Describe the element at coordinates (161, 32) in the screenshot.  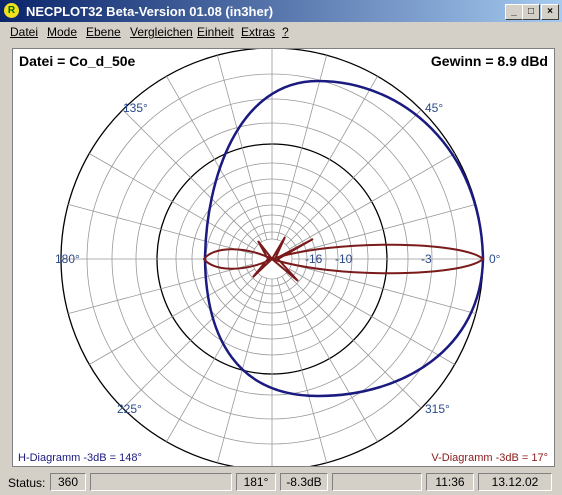
I see `menu-item: Vergleichen` at that location.